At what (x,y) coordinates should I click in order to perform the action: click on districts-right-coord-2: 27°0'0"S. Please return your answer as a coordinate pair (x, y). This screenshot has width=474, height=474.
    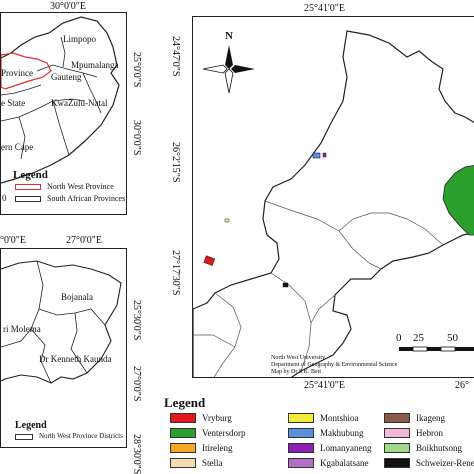
    Looking at the image, I should click on (136, 384).